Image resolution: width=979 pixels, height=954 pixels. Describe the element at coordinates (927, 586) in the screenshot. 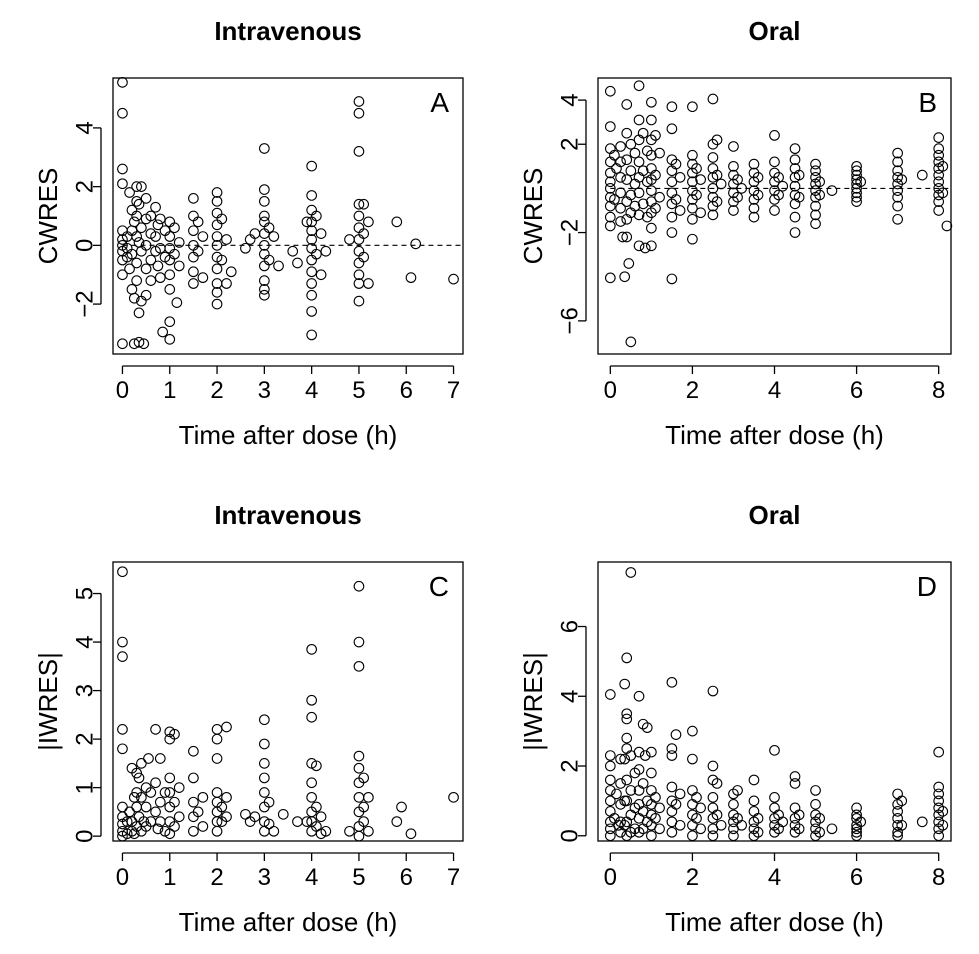

I see `panel-label: D` at that location.